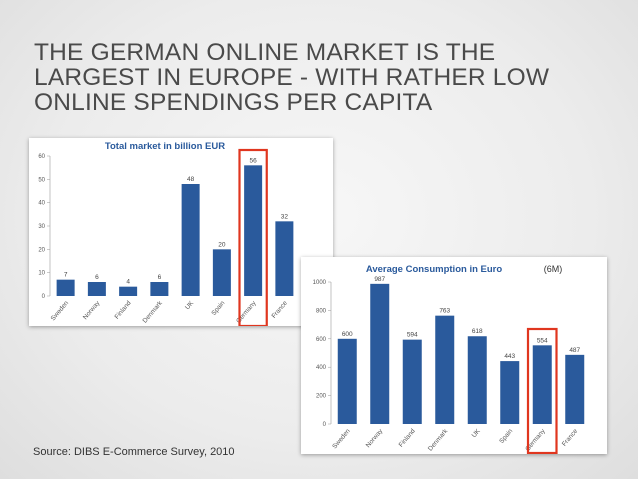 This screenshot has width=638, height=479. What do you see at coordinates (233, 102) in the screenshot?
I see `slide-title-line: ONLINE SPENDINGS PER CAPITA` at bounding box center [233, 102].